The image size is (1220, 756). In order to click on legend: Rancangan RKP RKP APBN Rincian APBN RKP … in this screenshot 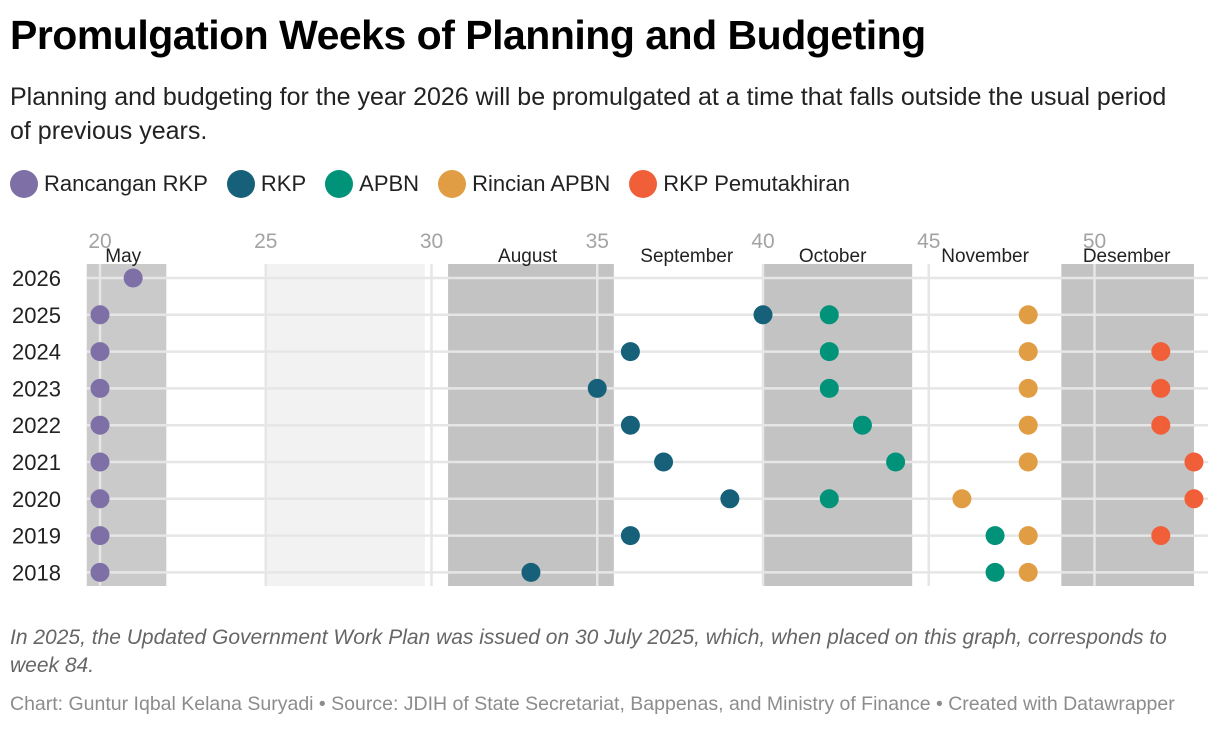, I will do `click(439, 184)`.